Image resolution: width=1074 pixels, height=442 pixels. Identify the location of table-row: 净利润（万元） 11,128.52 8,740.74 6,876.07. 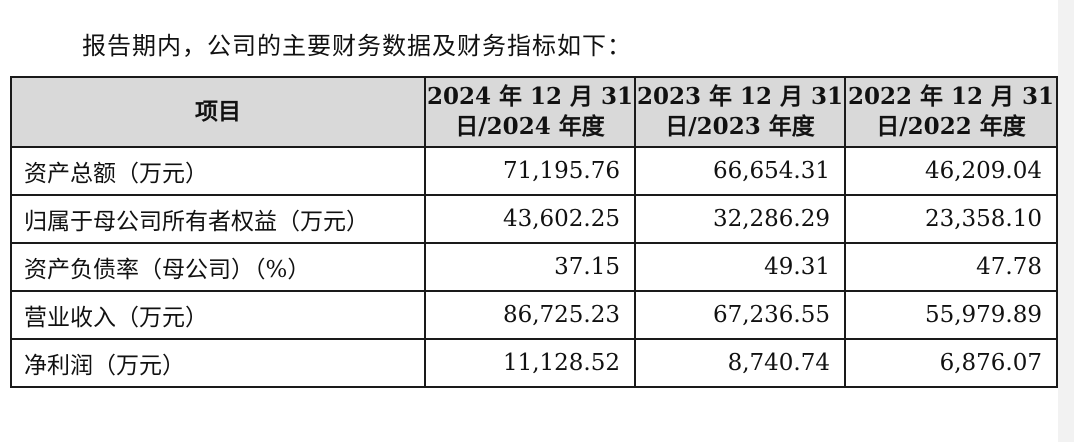
(534, 363).